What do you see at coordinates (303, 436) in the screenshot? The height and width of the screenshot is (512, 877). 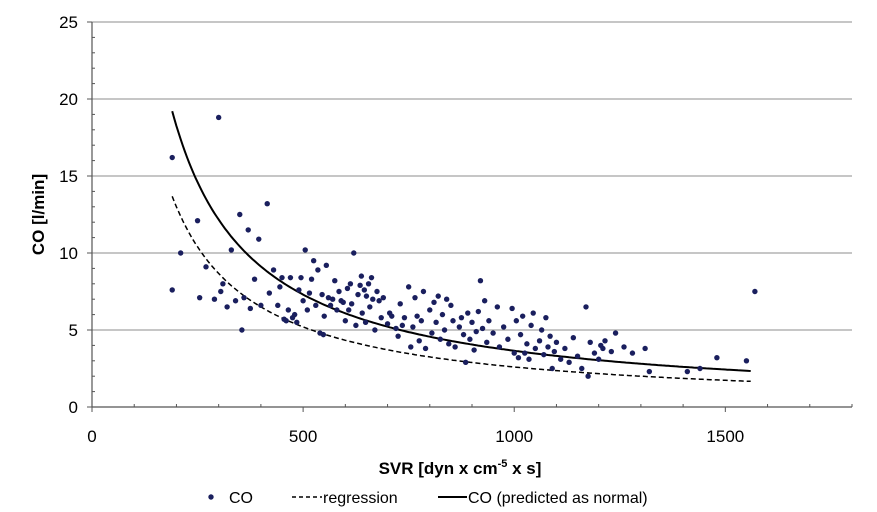 I see `x-tick-label: 500` at bounding box center [303, 436].